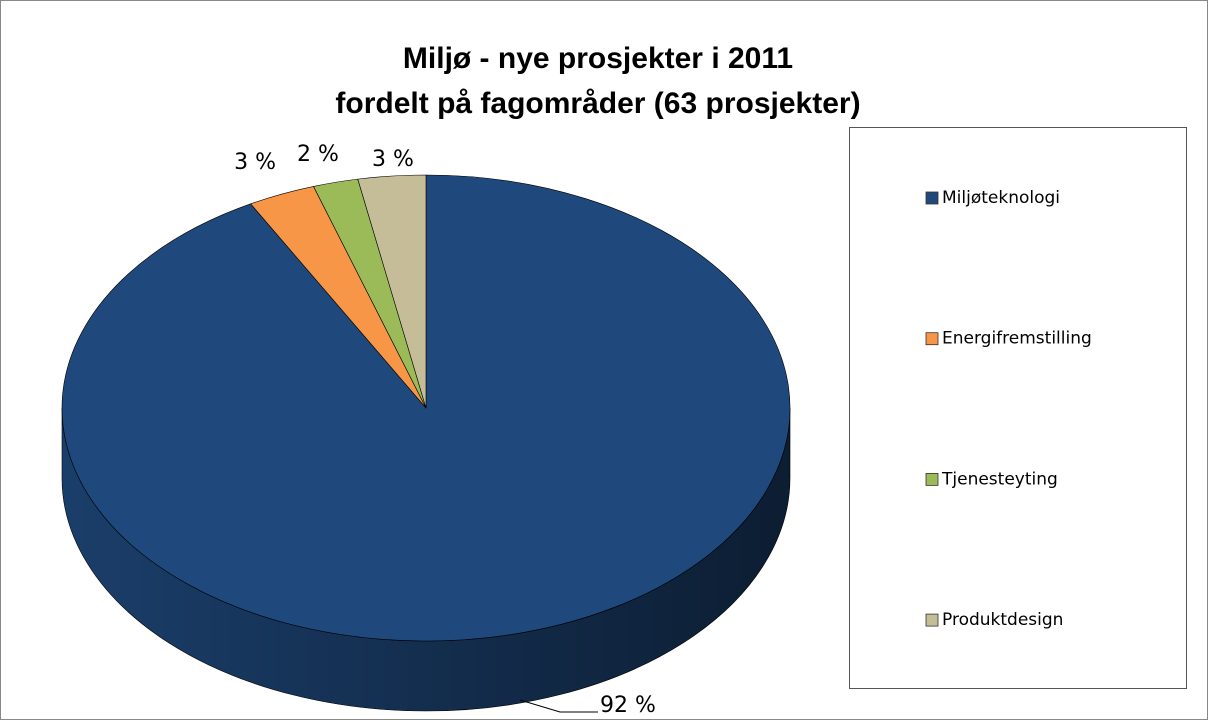 This screenshot has height=720, width=1208. I want to click on data-label: 92 %, so click(628, 705).